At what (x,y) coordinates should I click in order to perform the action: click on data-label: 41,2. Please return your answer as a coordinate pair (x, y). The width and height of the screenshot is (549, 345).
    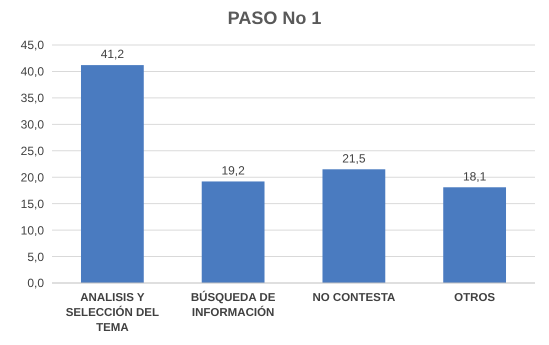
    Looking at the image, I should click on (112, 54).